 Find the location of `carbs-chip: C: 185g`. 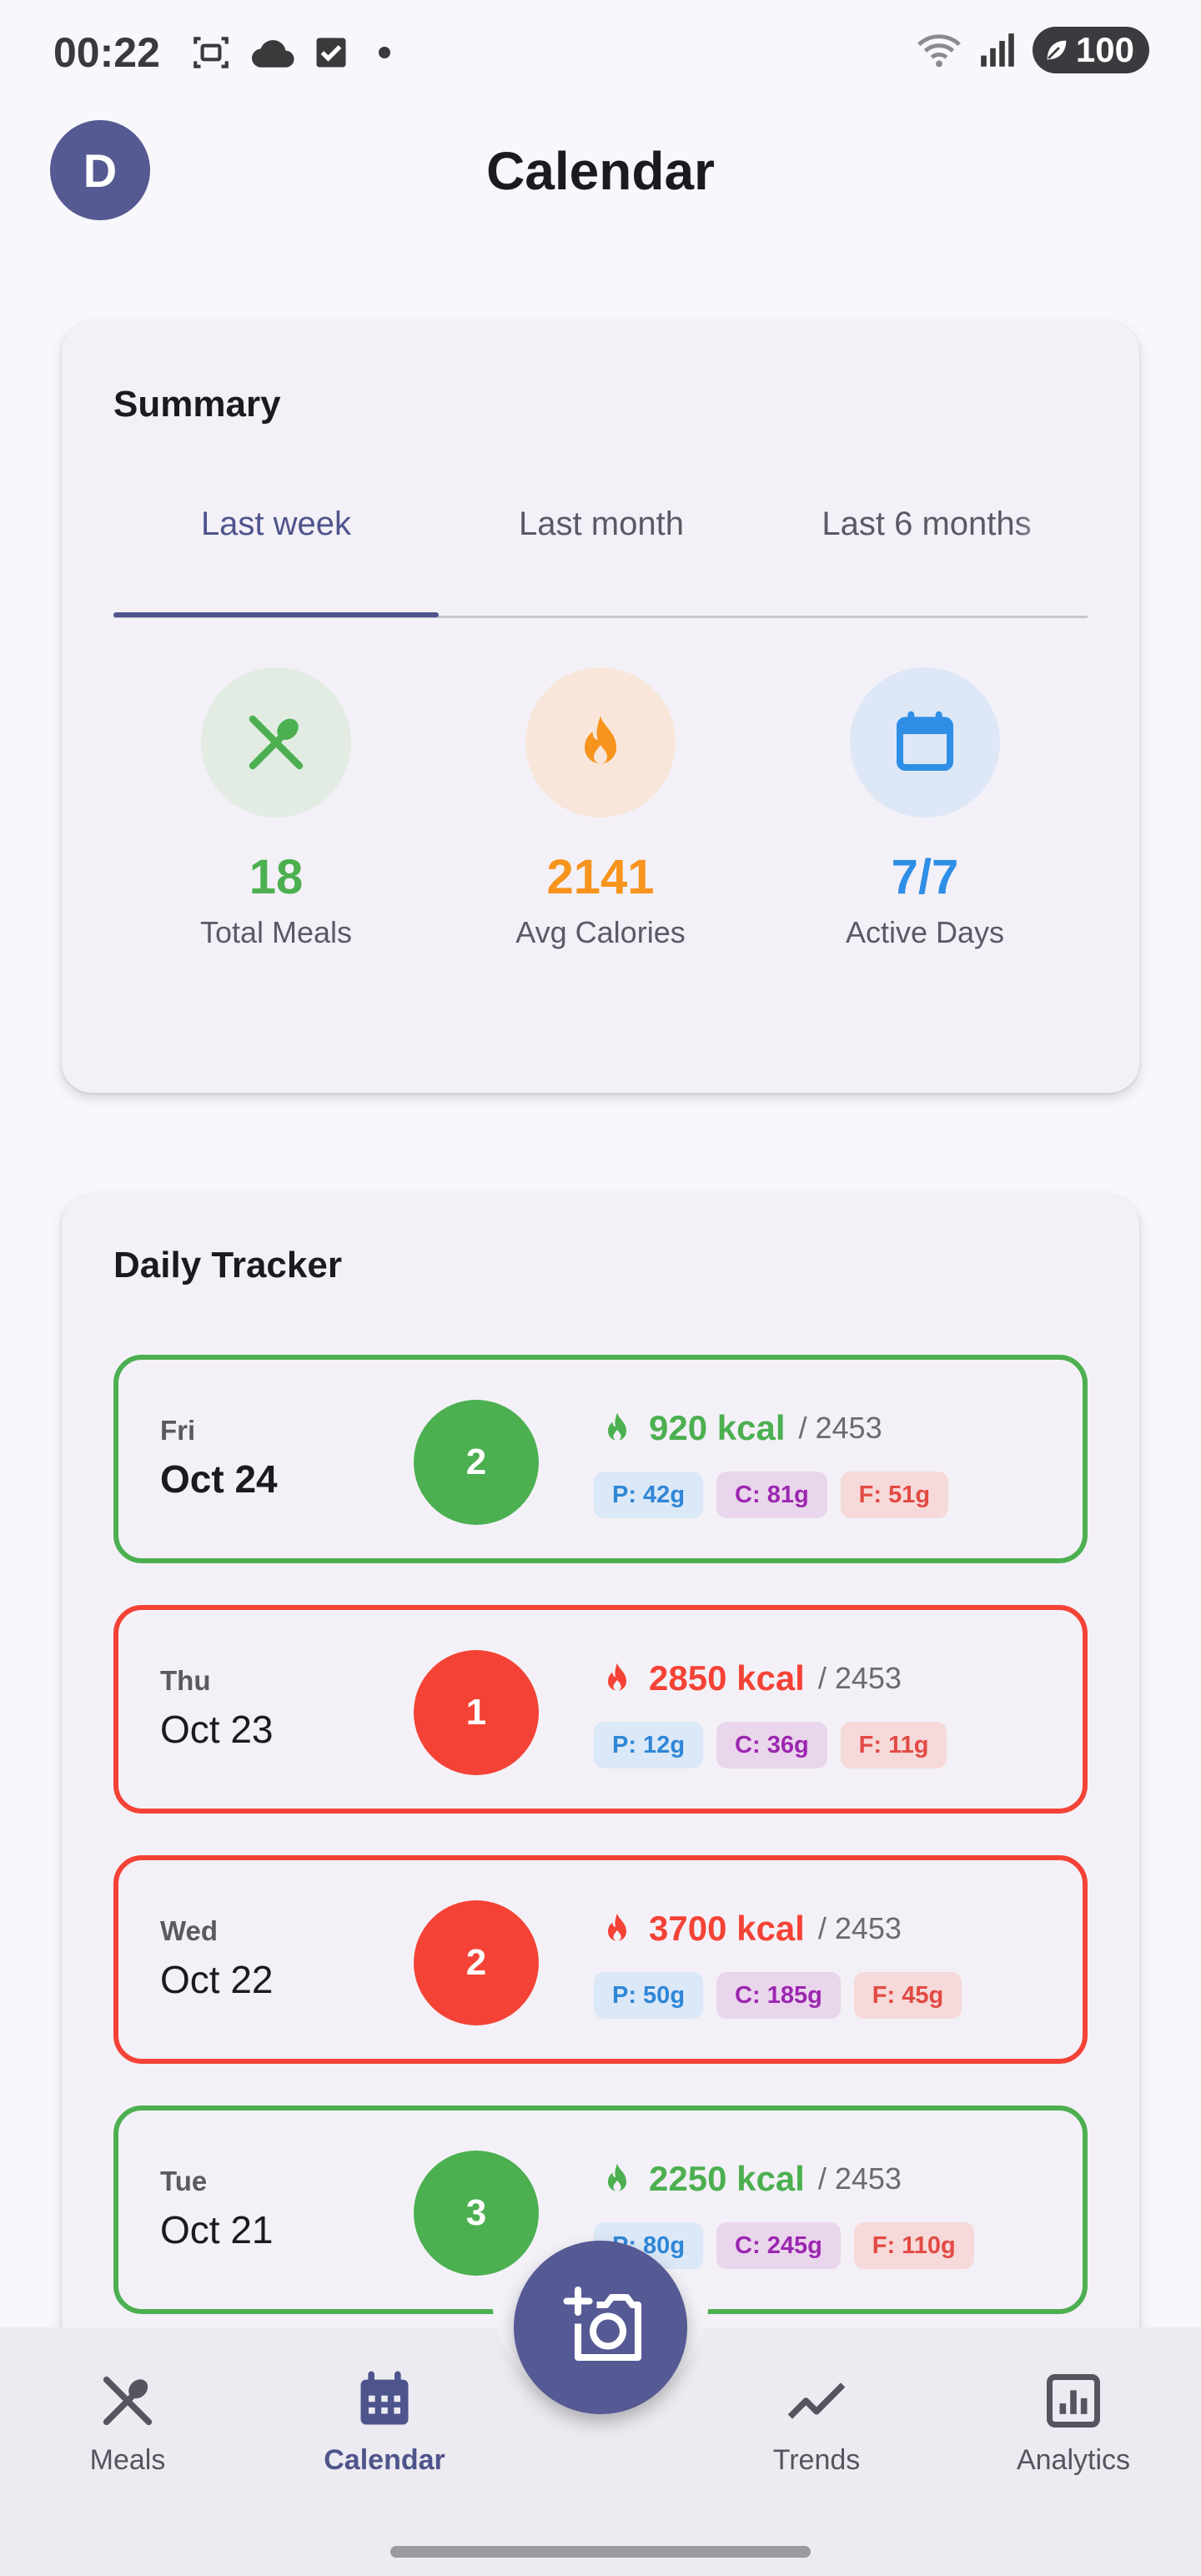

carbs-chip: C: 185g is located at coordinates (779, 1995).